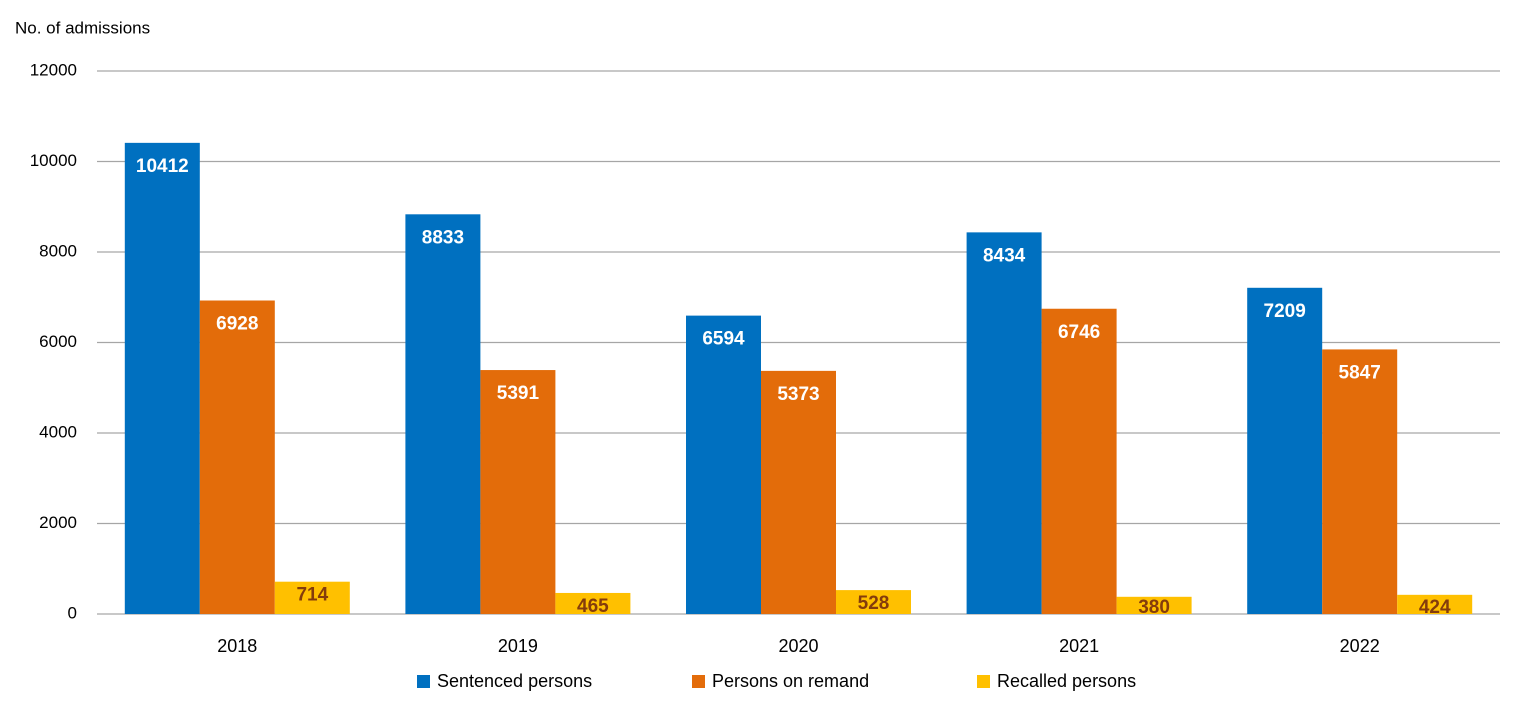 Image resolution: width=1517 pixels, height=707 pixels. I want to click on data-label: 8833, so click(443, 237).